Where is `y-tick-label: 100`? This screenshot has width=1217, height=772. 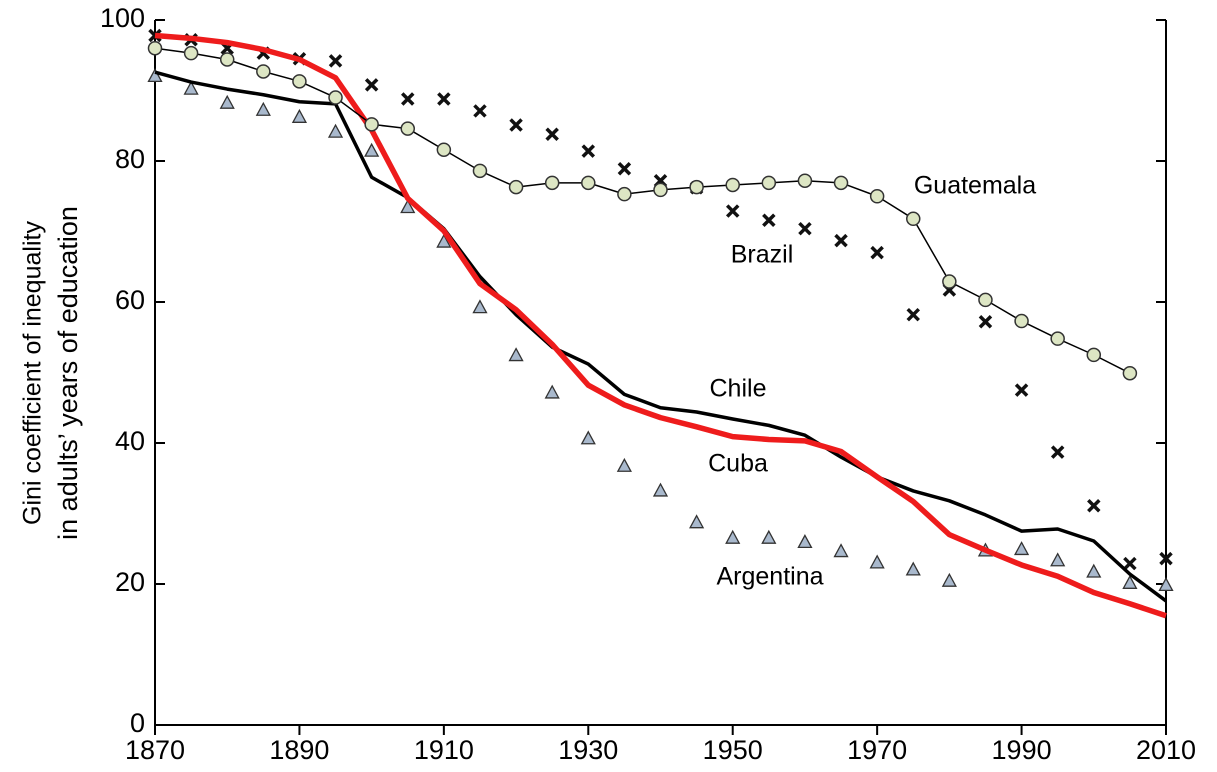
y-tick-label: 100 is located at coordinates (122, 18).